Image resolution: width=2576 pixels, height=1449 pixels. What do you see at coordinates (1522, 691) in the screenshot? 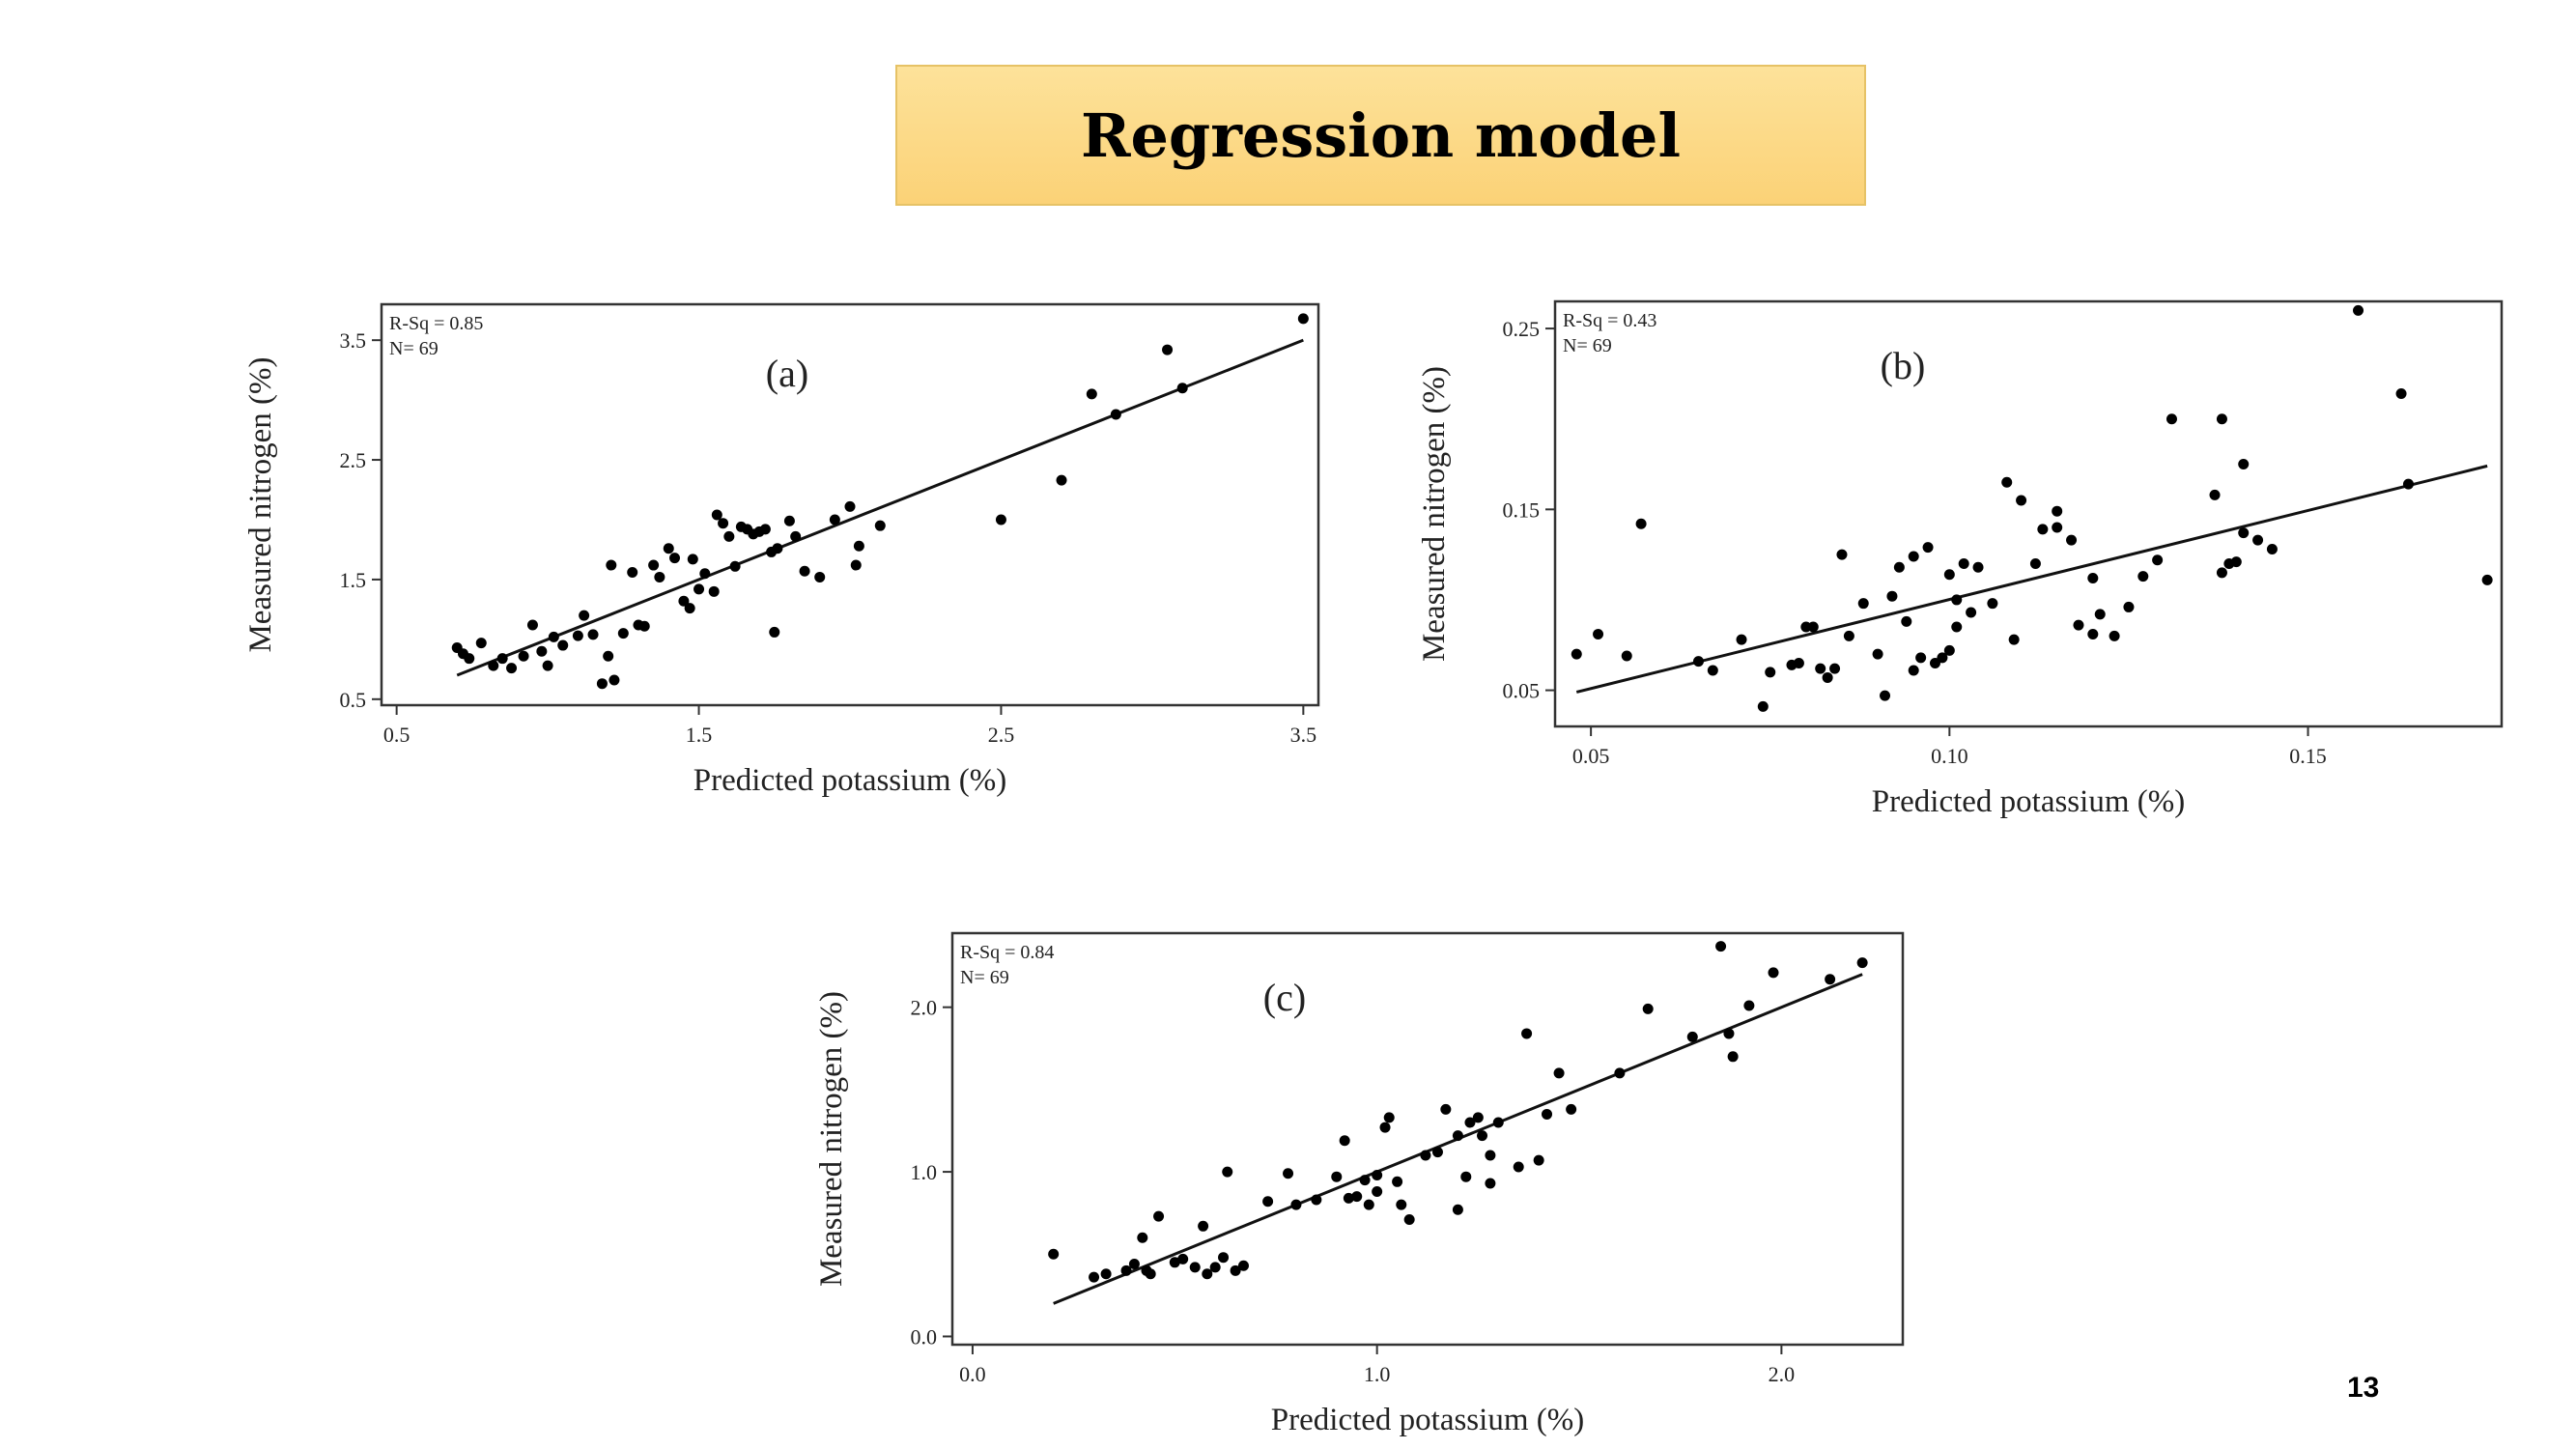
I see `y-tick-label: 0.05` at bounding box center [1522, 691].